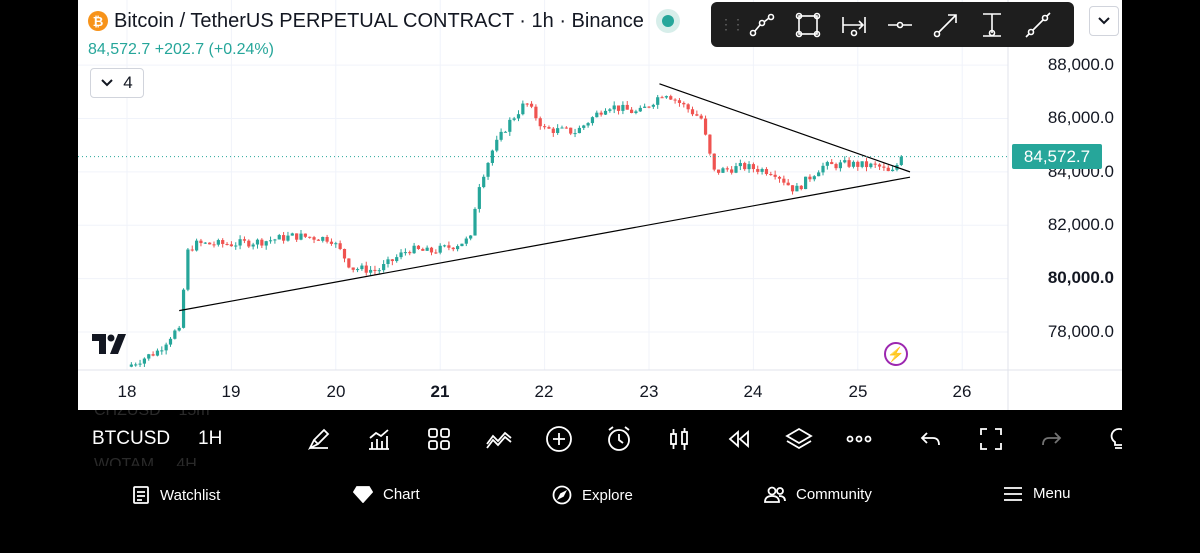 This screenshot has height=553, width=1200. I want to click on nav-community: Community, so click(818, 494).